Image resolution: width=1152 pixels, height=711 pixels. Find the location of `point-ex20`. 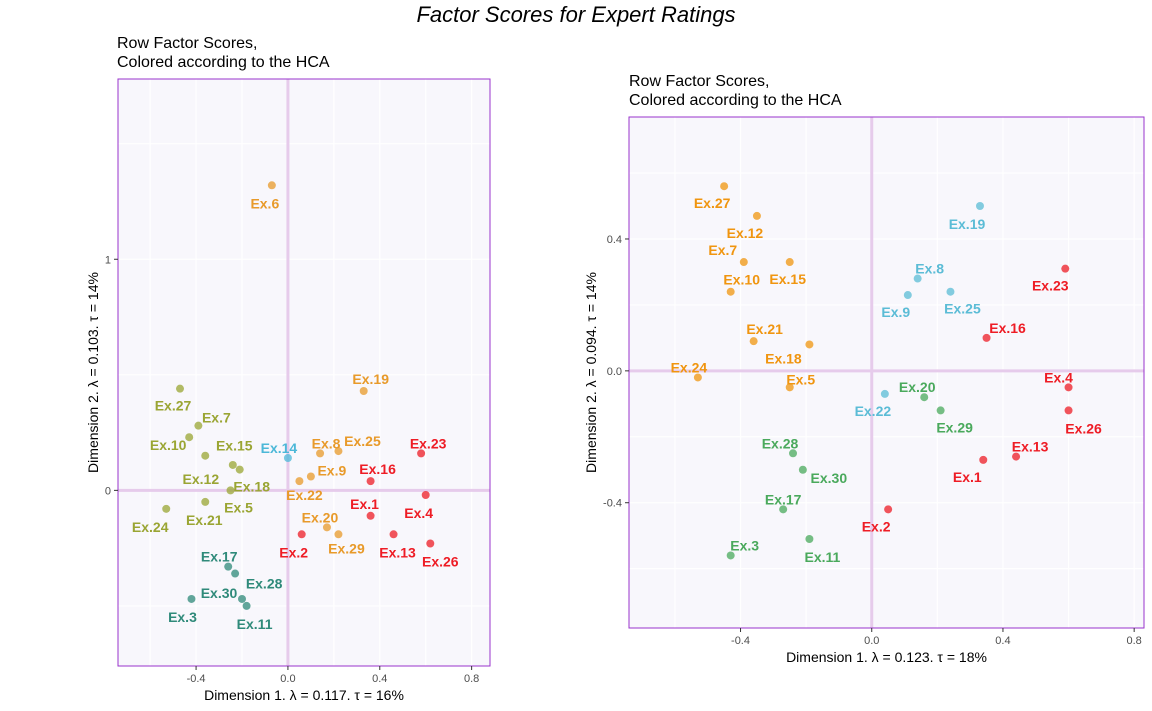

point-ex20 is located at coordinates (326, 527).